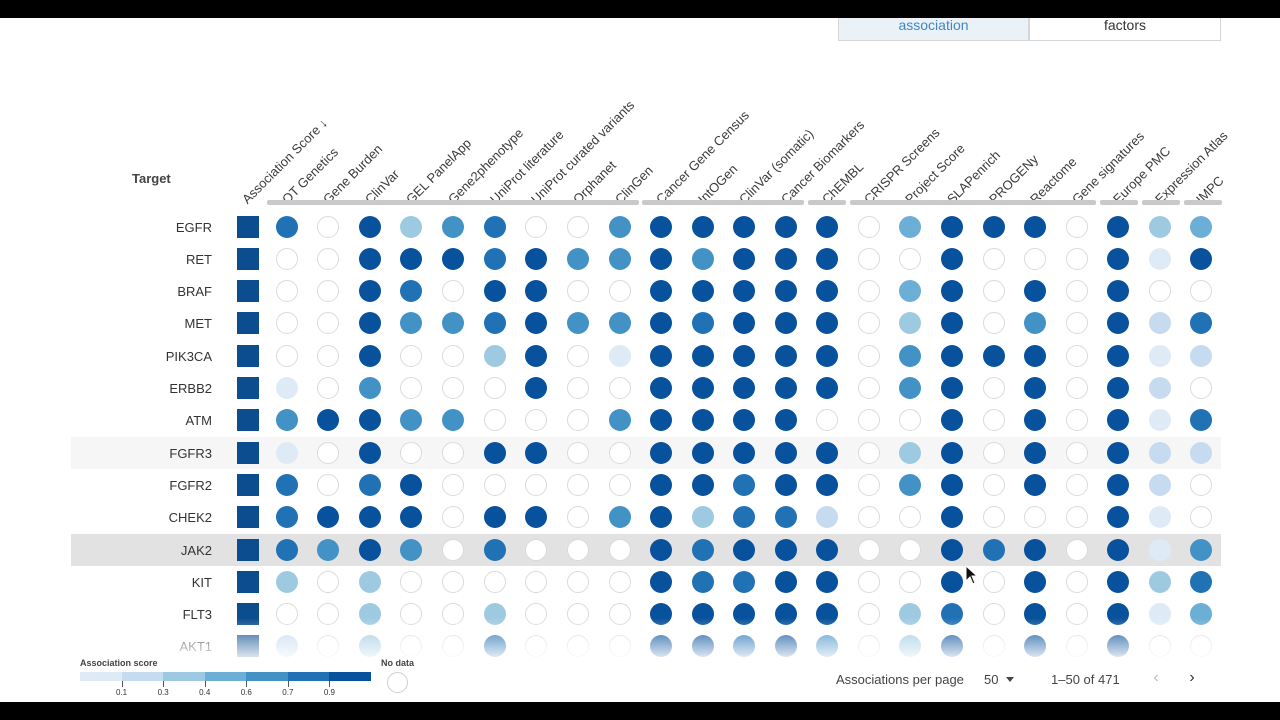 The width and height of the screenshot is (1280, 720). I want to click on tab-factors: factors, so click(1125, 29).